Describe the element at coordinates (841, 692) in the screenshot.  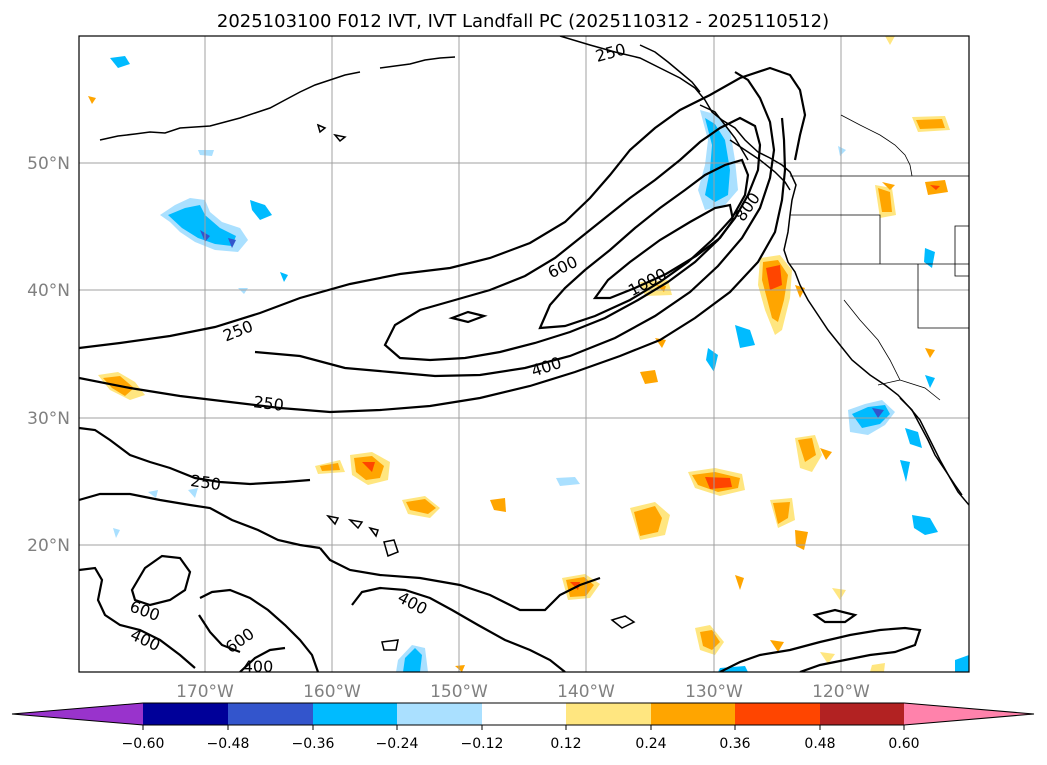
I see `lon-label-120w: 120°W` at that location.